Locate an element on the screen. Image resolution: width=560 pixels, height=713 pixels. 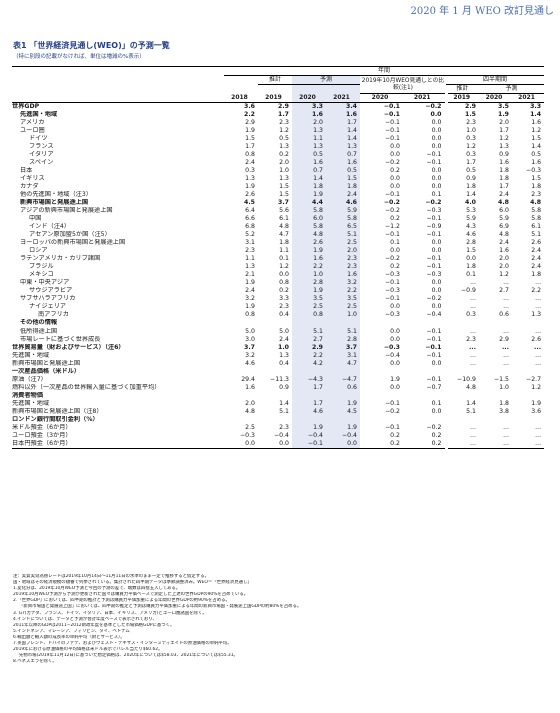
row-value: 0.1 is located at coordinates (436, 403).